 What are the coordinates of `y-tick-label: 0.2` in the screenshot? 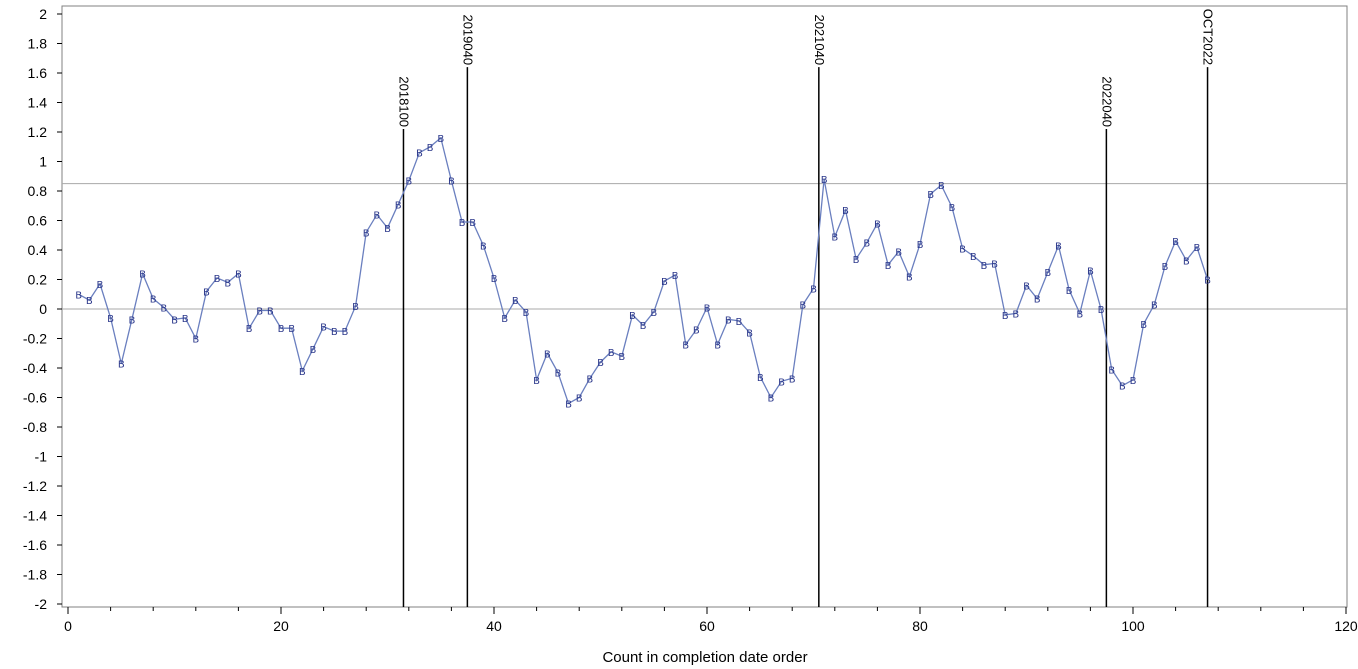 It's located at (38, 280).